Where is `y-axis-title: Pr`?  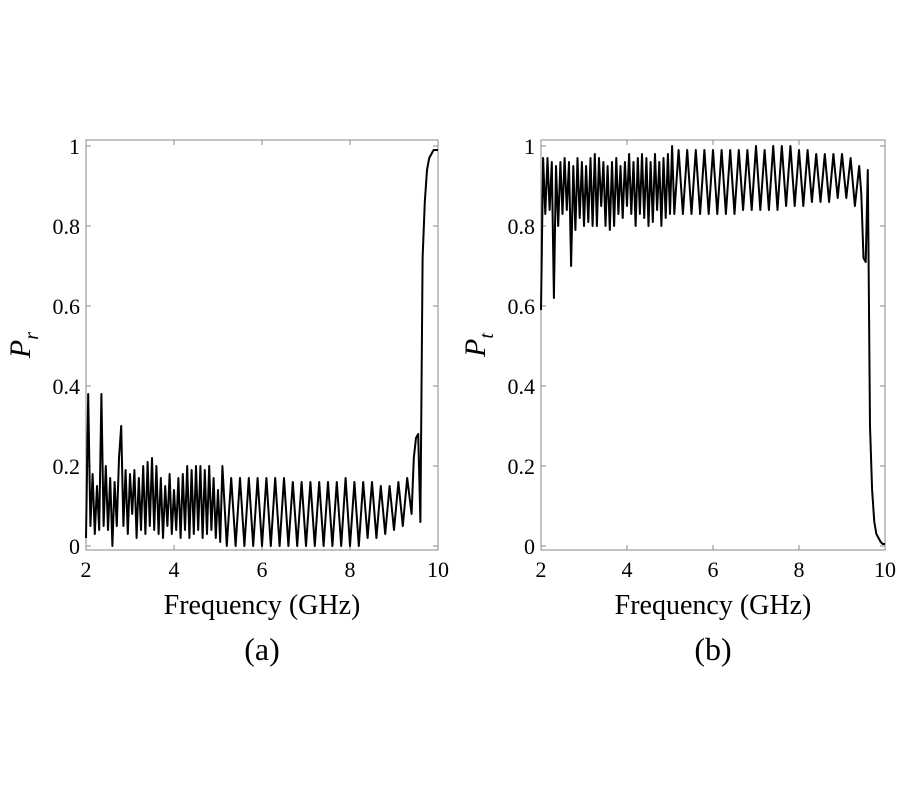 y-axis-title: Pr is located at coordinates (23, 345).